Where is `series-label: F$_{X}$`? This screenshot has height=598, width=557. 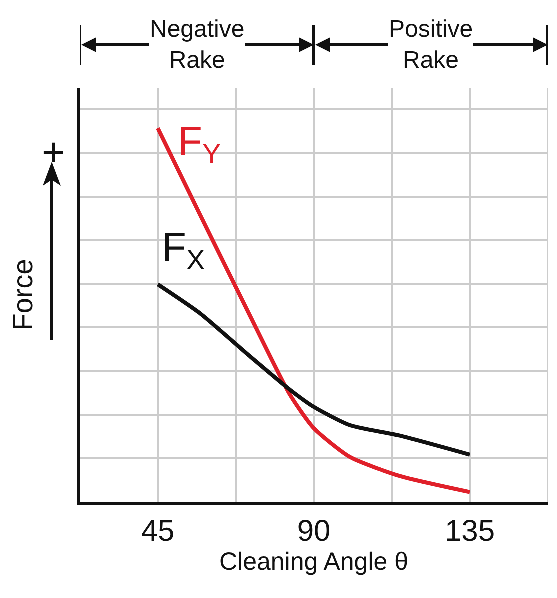 series-label: F$_{X}$ is located at coordinates (184, 251).